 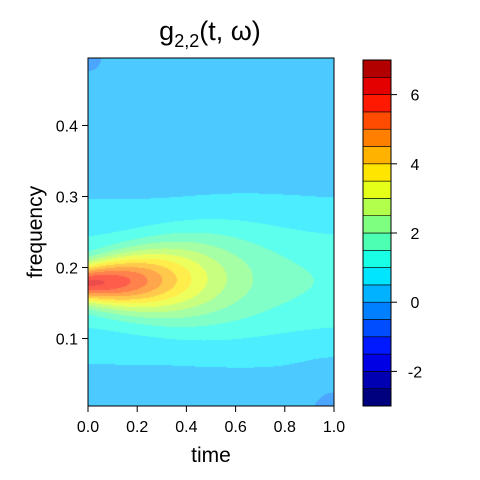 I want to click on y-tick-label: 0.4, so click(x=67, y=126).